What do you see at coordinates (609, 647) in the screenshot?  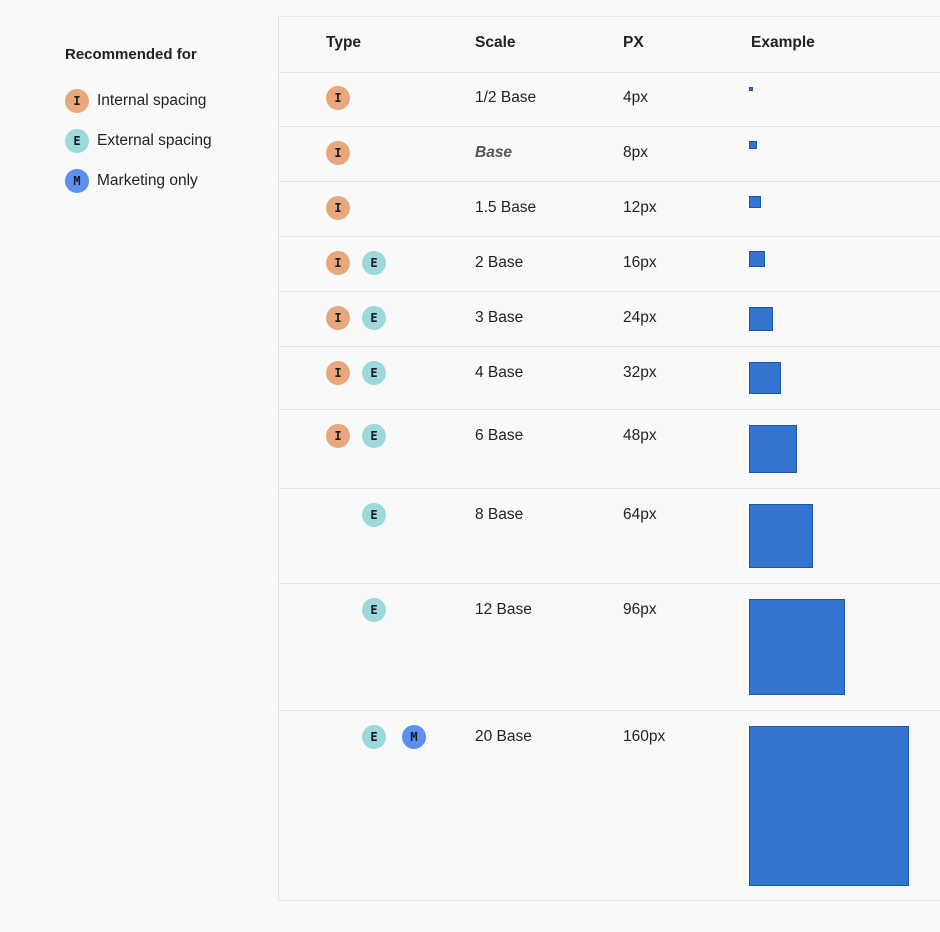 I see `table-row: E 12 Base 96px` at bounding box center [609, 647].